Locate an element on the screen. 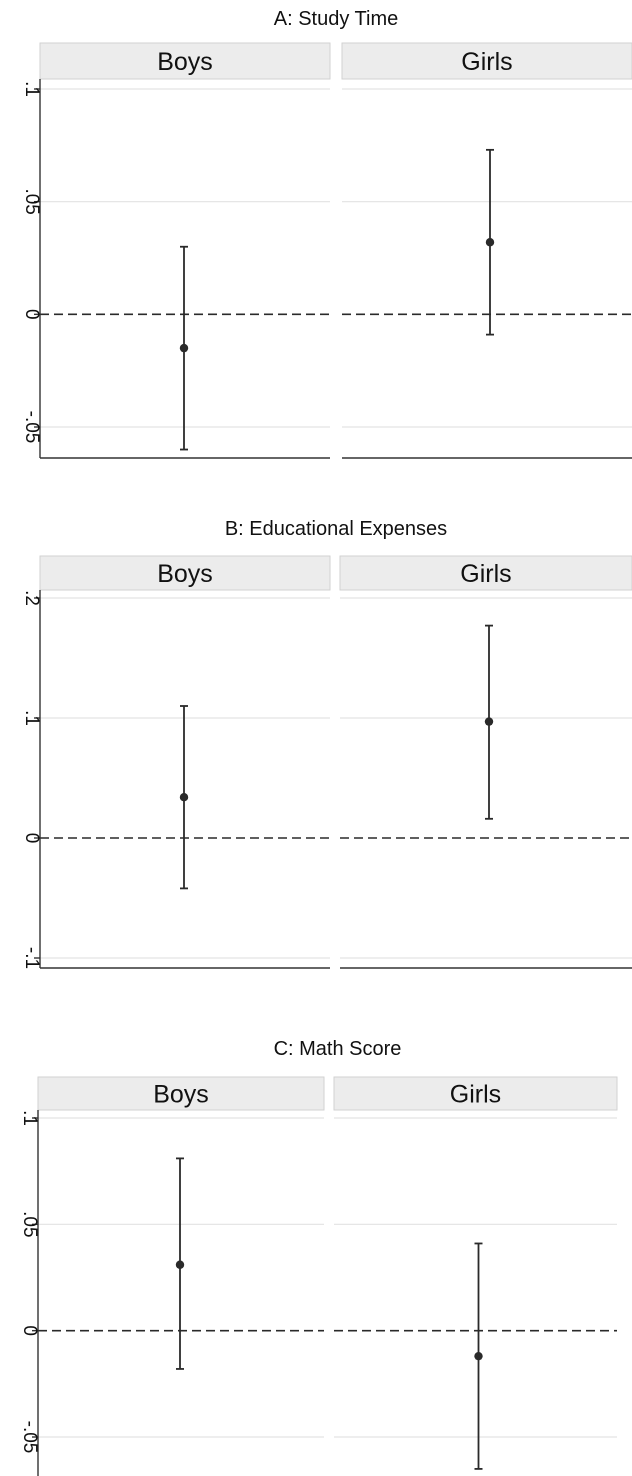 The image size is (632, 1476). y-tick-label: -.1 is located at coordinates (31, 958).